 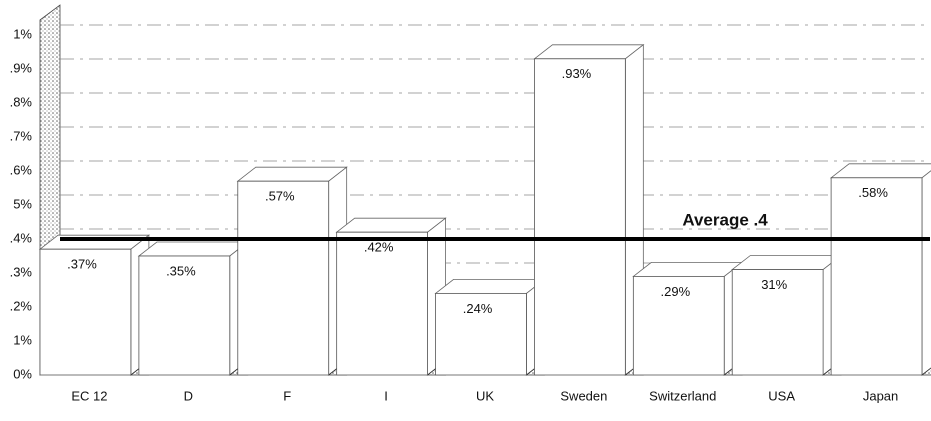 What do you see at coordinates (386, 395) in the screenshot?
I see `x-tick-label: I` at bounding box center [386, 395].